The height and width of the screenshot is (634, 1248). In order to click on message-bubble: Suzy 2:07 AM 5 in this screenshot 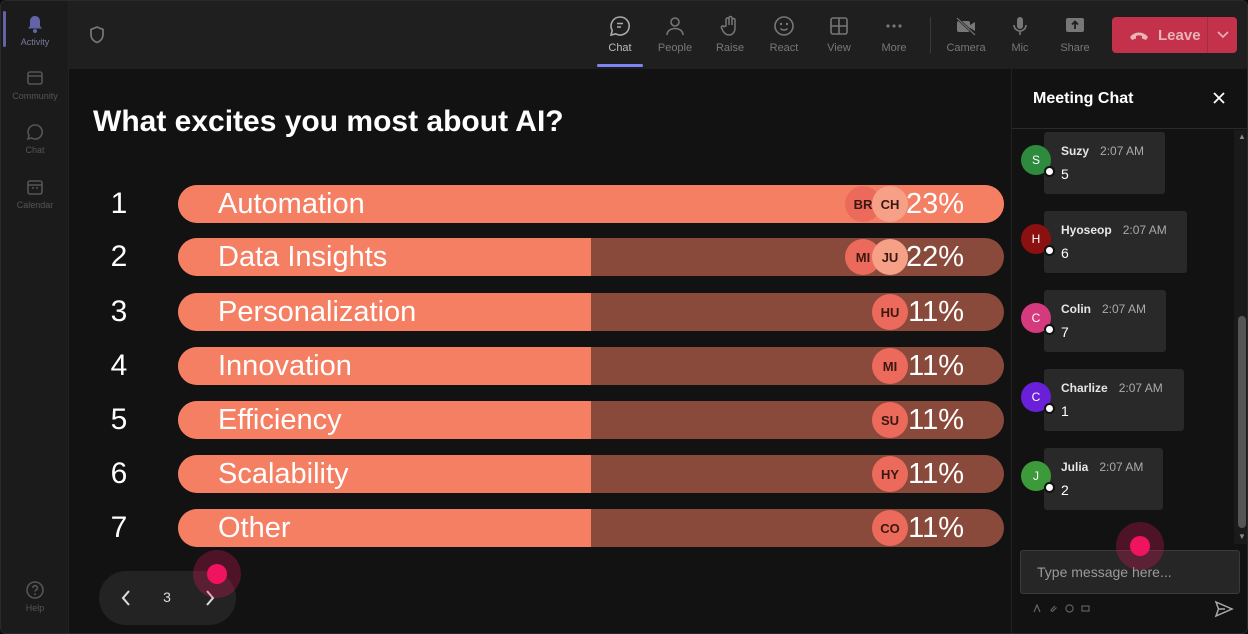, I will do `click(1104, 163)`.